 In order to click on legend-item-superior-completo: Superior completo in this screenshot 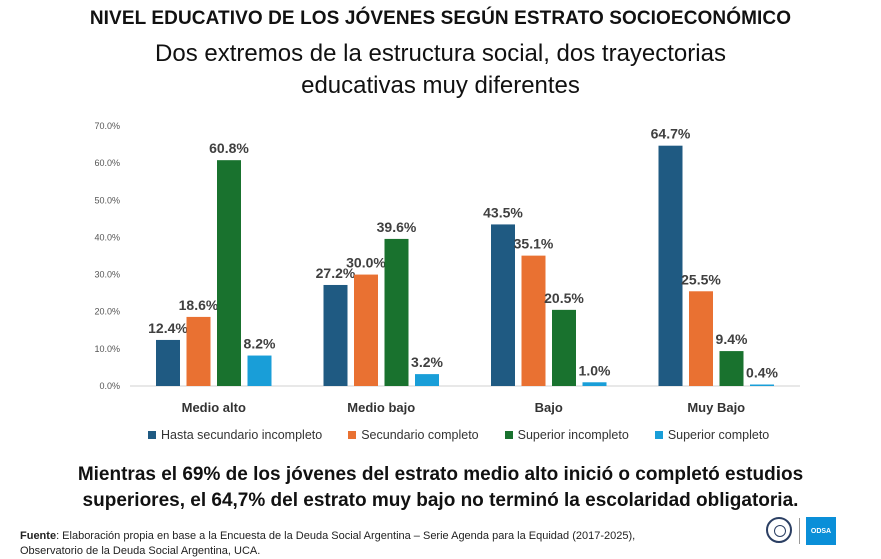, I will do `click(712, 435)`.